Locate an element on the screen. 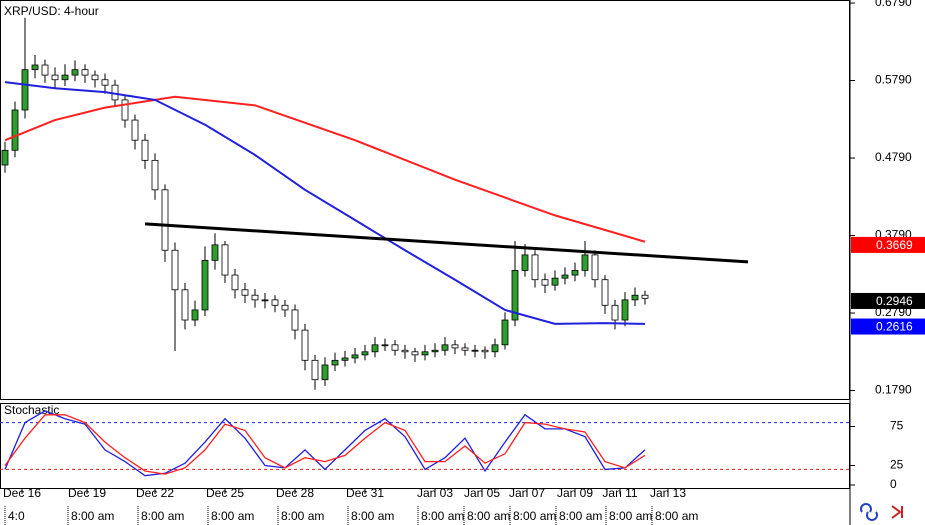  x-tick-label: Dec 25 is located at coordinates (225, 493).